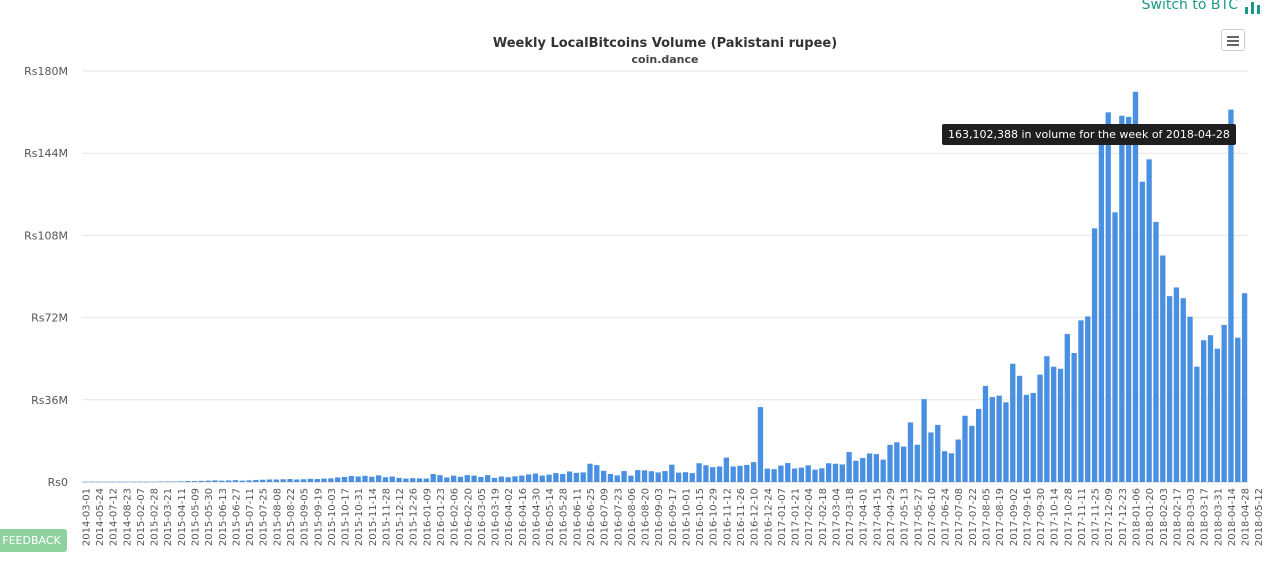 The width and height of the screenshot is (1270, 565). What do you see at coordinates (1253, 7) in the screenshot?
I see `bar-chart-icon` at bounding box center [1253, 7].